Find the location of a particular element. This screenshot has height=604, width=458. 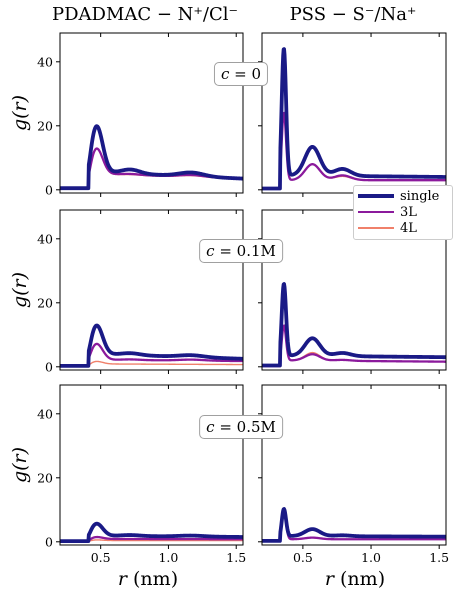

condition-label-row1: c = 0 is located at coordinates (241, 74).